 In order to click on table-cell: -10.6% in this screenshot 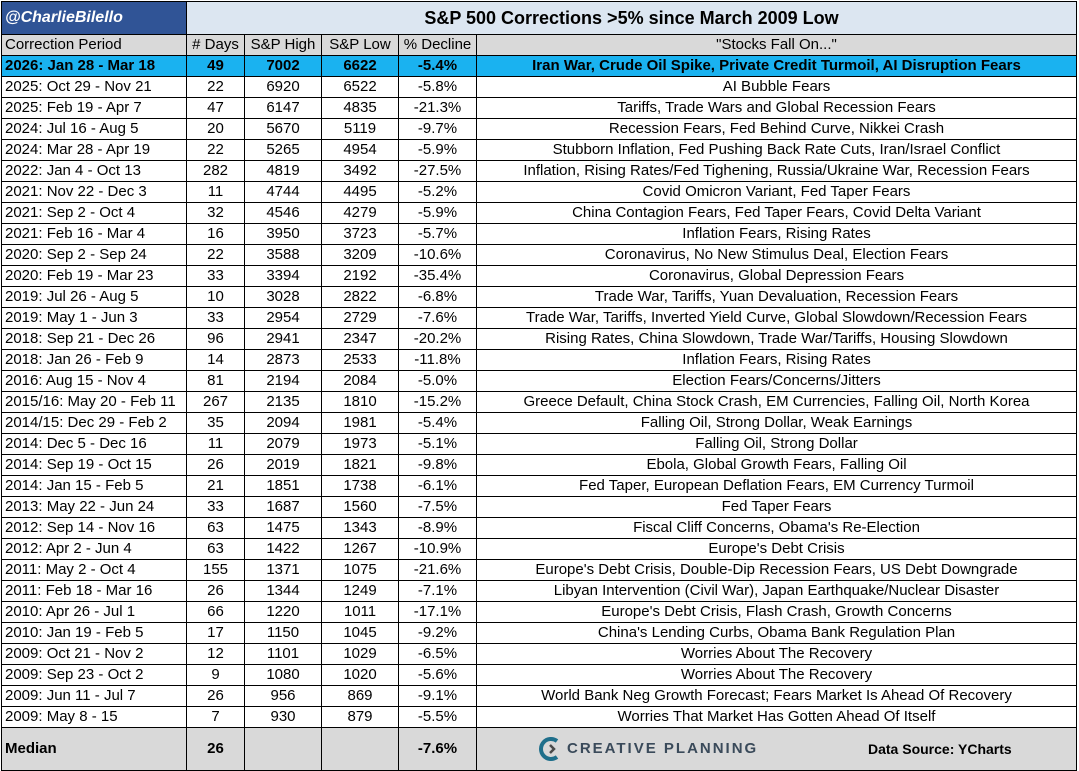, I will do `click(438, 255)`.